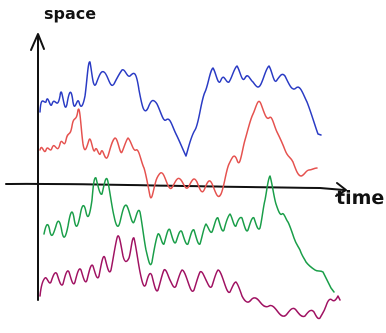 This screenshot has width=386, height=333. Describe the element at coordinates (341, 189) in the screenshot. I see `time-axis-arrowhead` at that location.